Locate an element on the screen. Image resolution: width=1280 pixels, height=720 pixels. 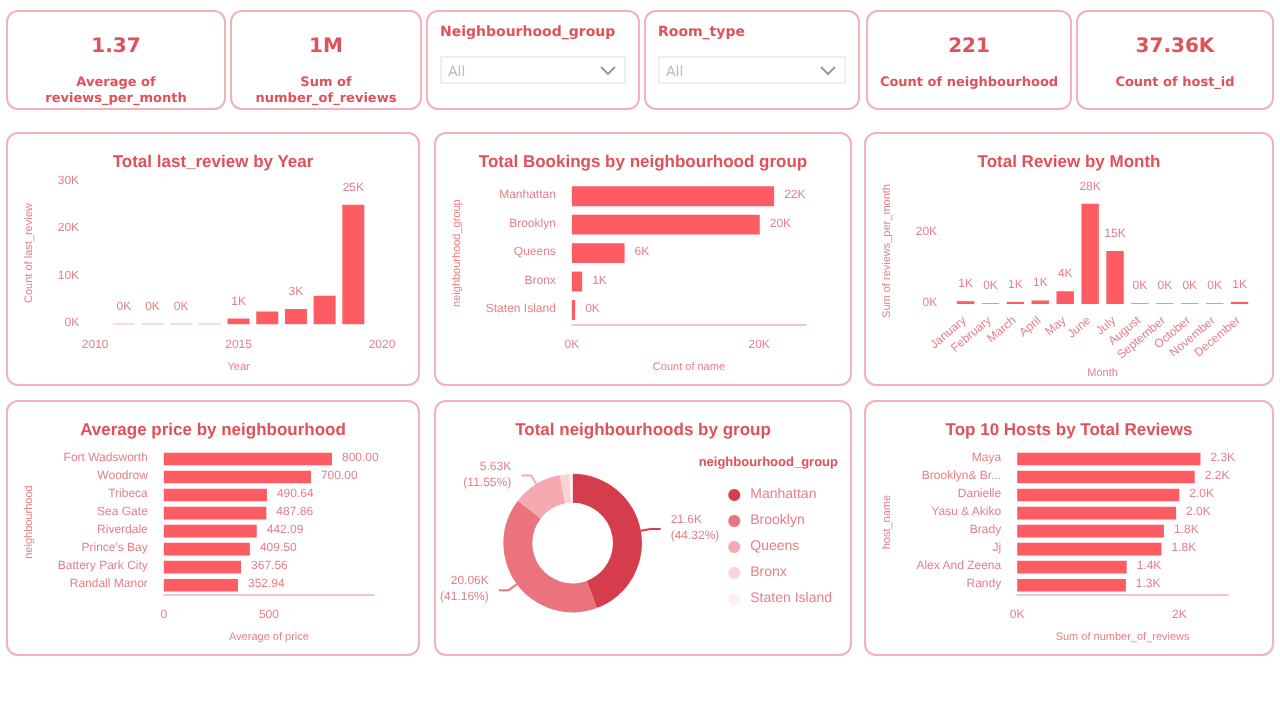
chart-title: Total neighbourhoods by group is located at coordinates (643, 429).